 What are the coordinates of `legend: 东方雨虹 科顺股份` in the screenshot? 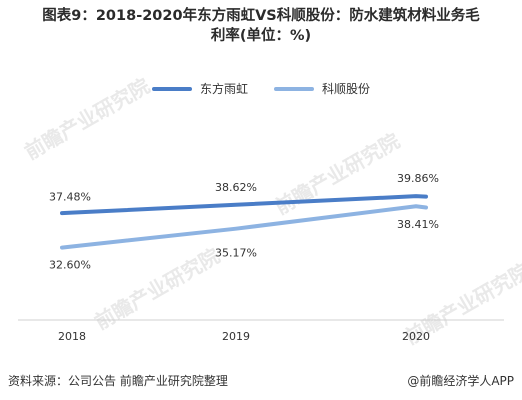 It's located at (261, 88).